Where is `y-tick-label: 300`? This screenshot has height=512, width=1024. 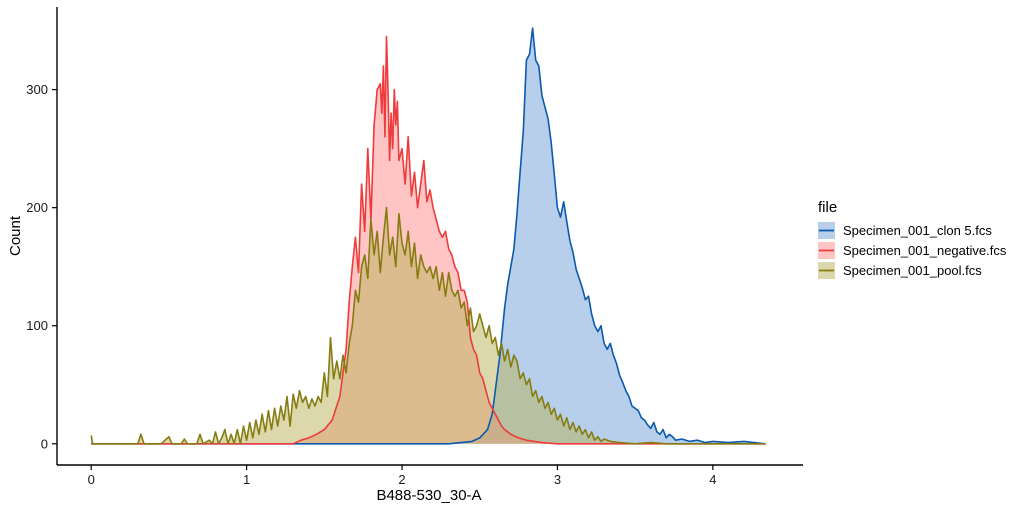
y-tick-label: 300 is located at coordinates (37, 89).